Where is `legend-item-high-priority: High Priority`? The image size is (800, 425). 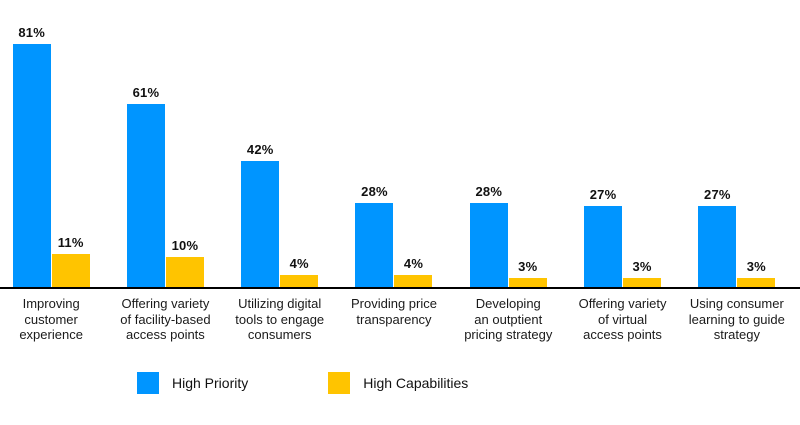 legend-item-high-priority: High Priority is located at coordinates (193, 382).